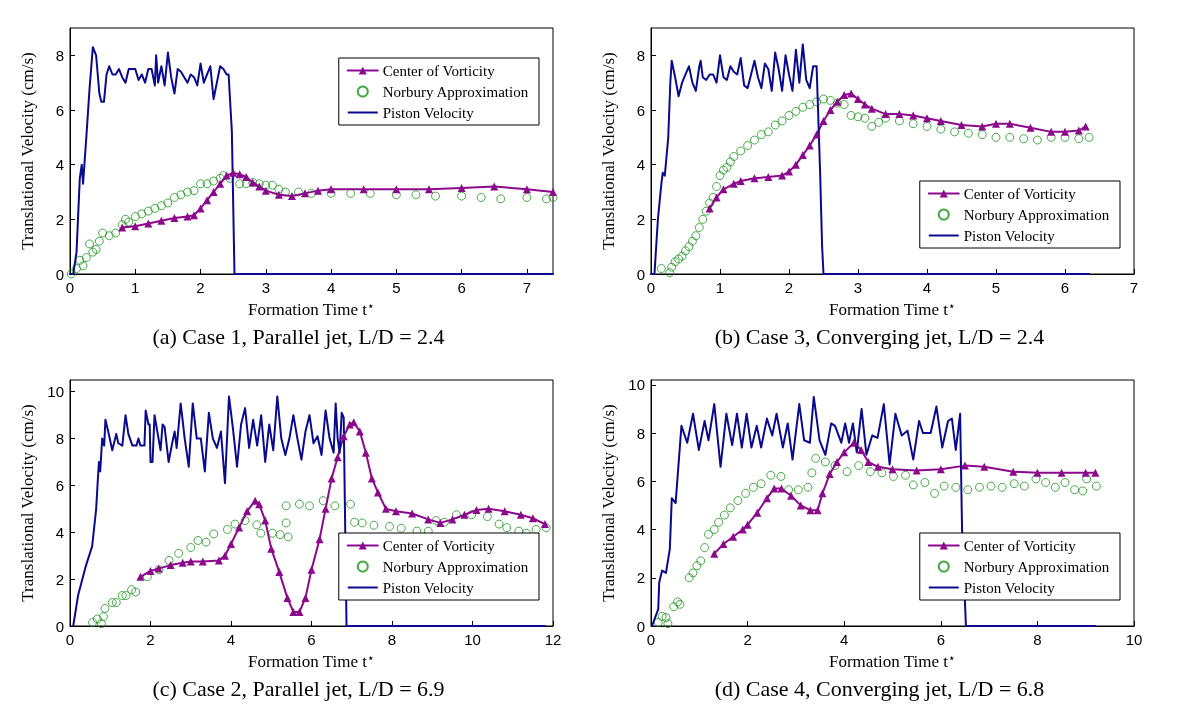 This screenshot has height=720, width=1178. Describe the element at coordinates (927, 287) in the screenshot. I see `x-tick-label: 4` at that location.